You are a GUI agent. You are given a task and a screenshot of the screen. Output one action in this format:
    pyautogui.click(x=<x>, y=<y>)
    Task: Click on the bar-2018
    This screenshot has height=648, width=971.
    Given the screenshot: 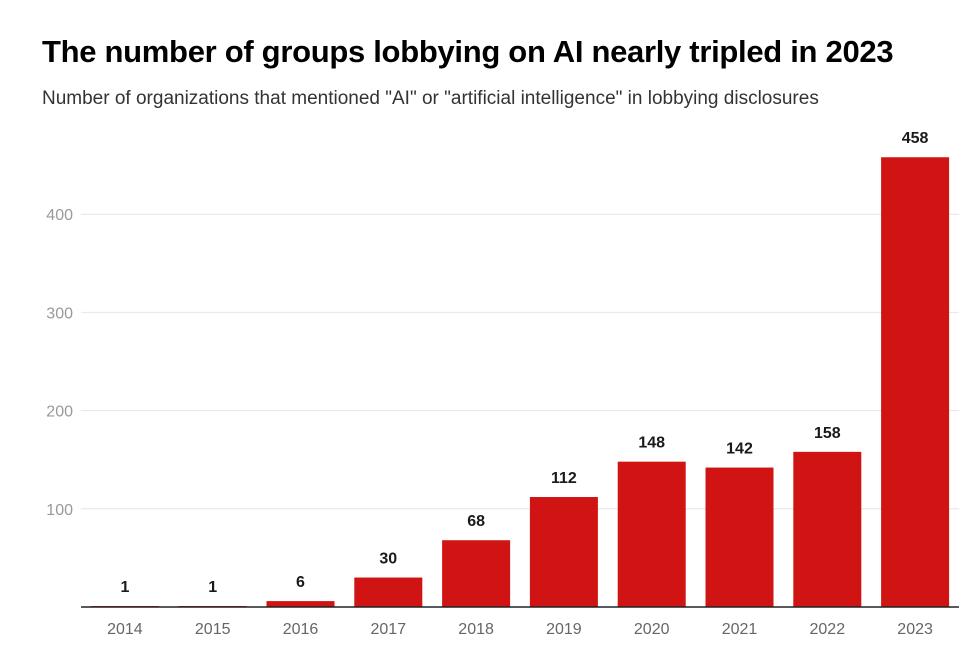 What is the action you would take?
    pyautogui.click(x=476, y=573)
    